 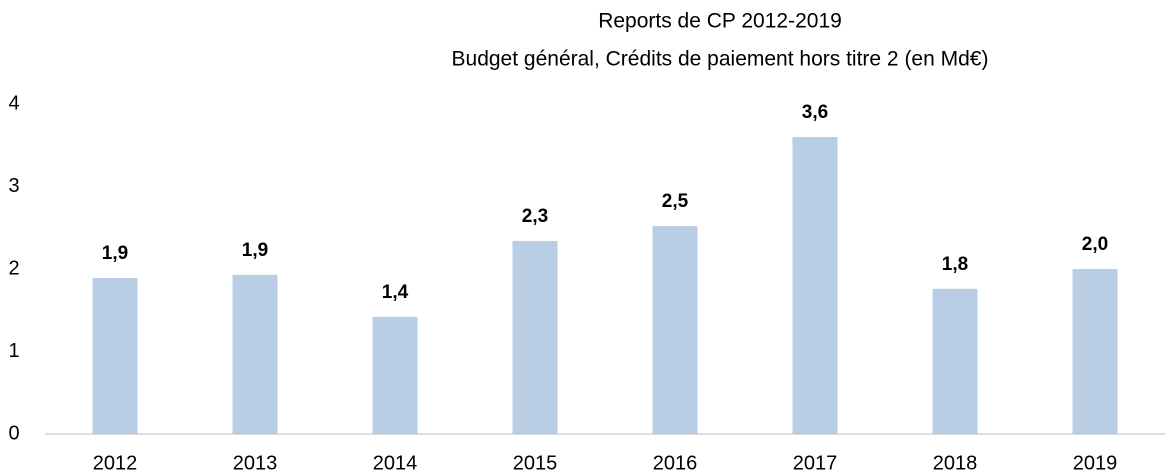 I want to click on x-tick-label: 2018, so click(x=955, y=463).